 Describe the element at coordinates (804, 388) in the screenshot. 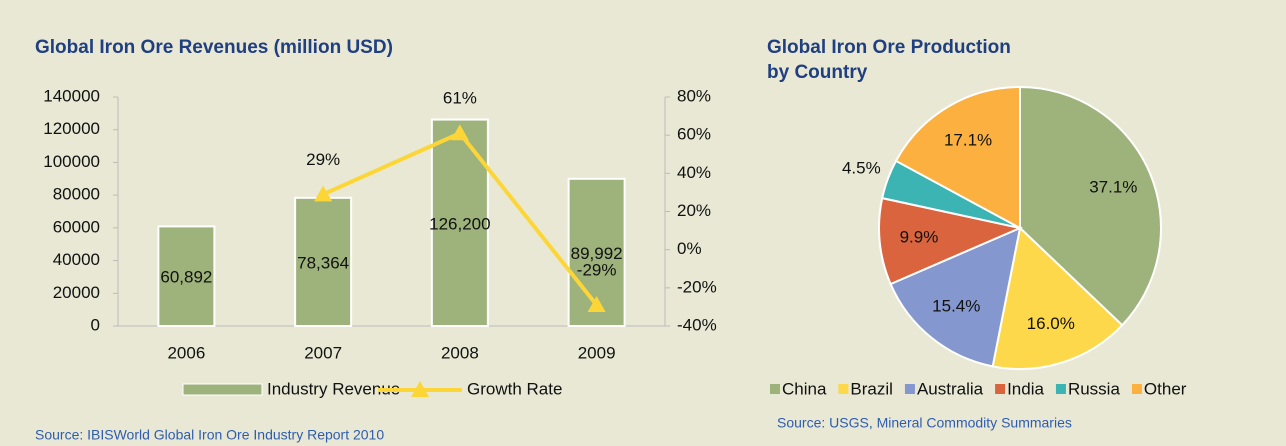

I see `legend-label: China` at that location.